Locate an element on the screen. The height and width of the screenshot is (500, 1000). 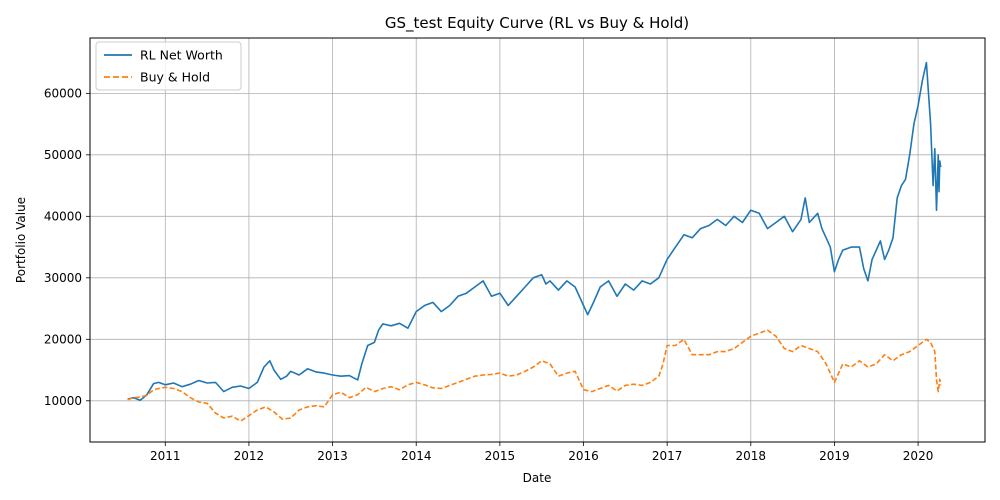
legend-label-buy-and-hold: Buy & Hold is located at coordinates (175, 77).